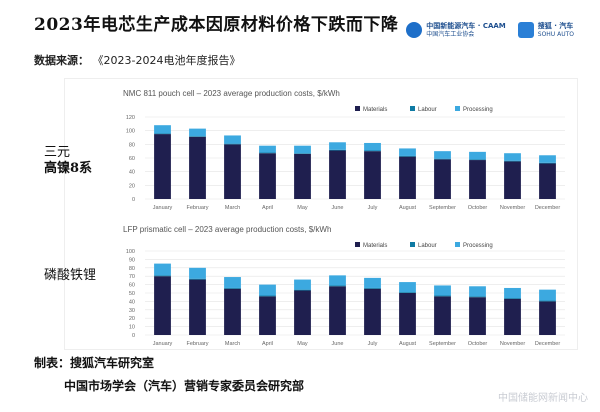 The width and height of the screenshot is (600, 412). I want to click on footer-label: 制表：, so click(52, 363).